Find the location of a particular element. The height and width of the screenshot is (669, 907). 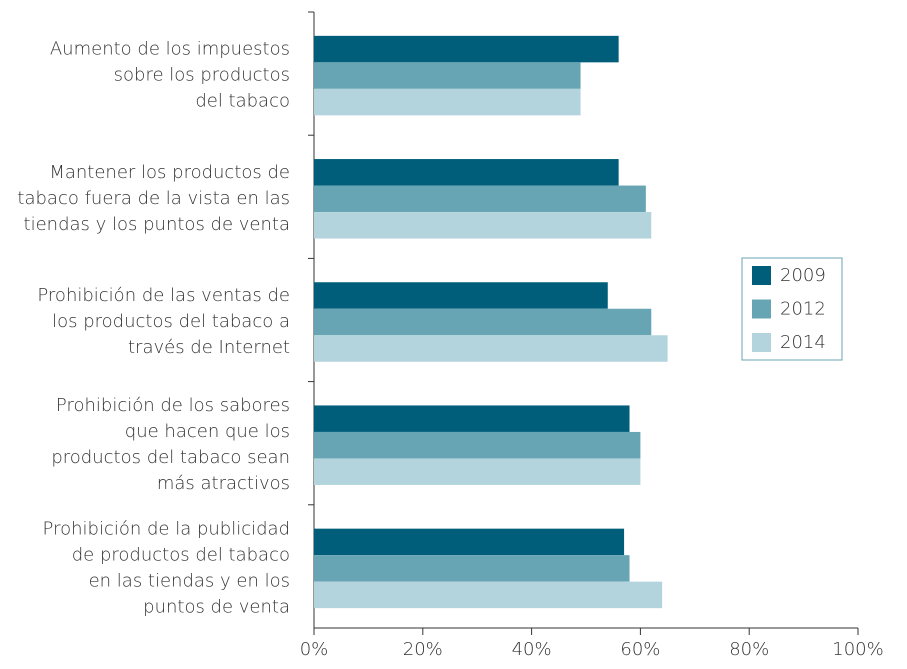

category-label-line: que hacen que los is located at coordinates (207, 431).